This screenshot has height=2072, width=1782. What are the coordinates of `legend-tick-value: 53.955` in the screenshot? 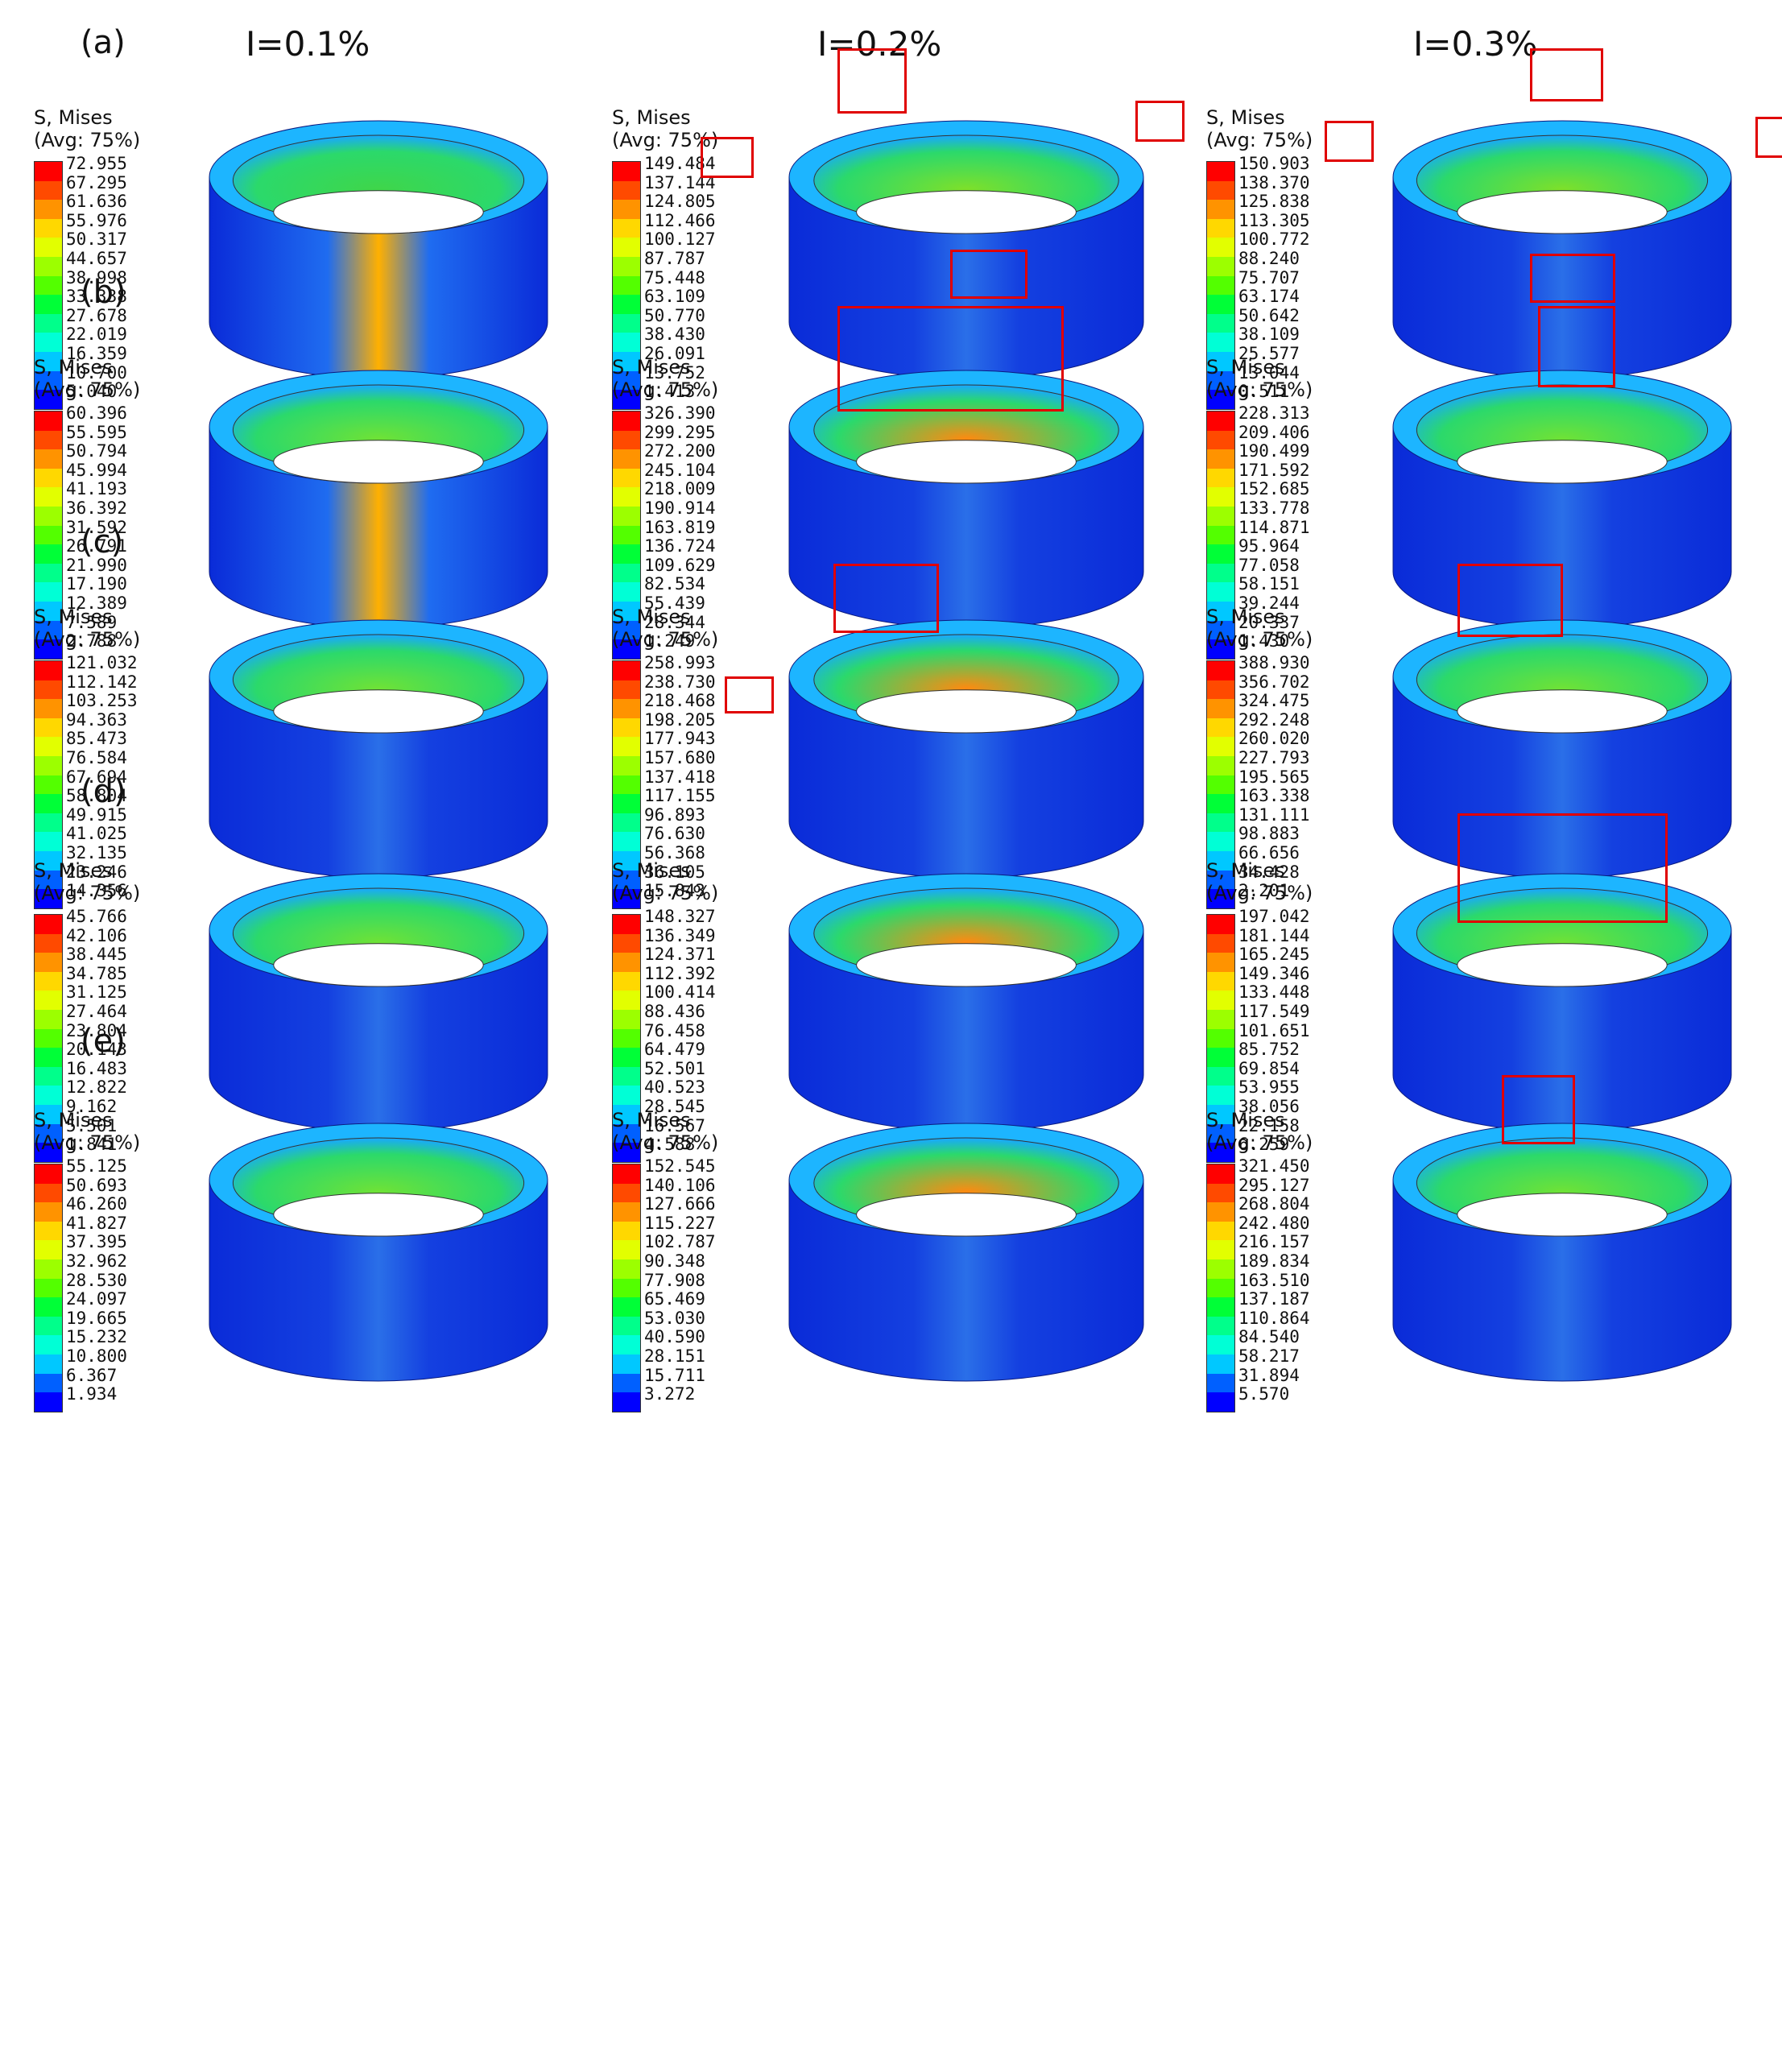 It's located at (1269, 1087).